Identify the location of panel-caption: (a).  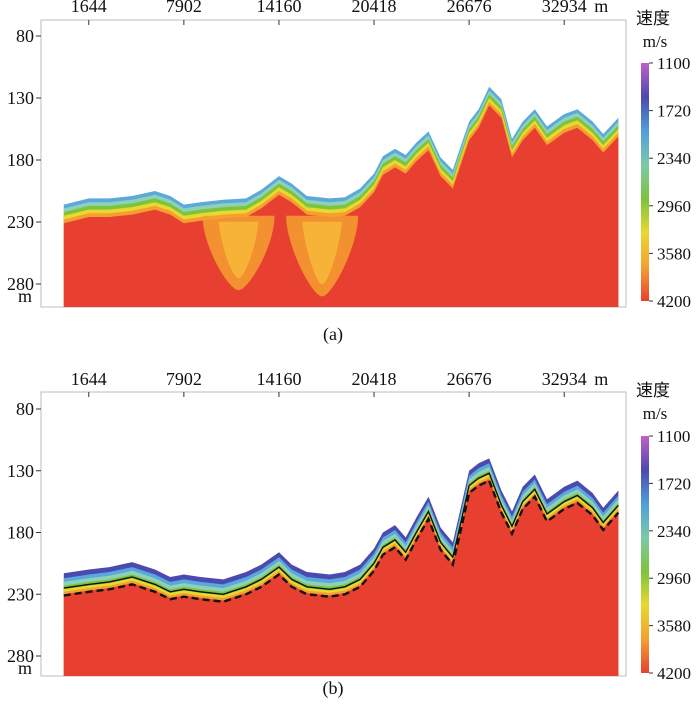
(333, 334).